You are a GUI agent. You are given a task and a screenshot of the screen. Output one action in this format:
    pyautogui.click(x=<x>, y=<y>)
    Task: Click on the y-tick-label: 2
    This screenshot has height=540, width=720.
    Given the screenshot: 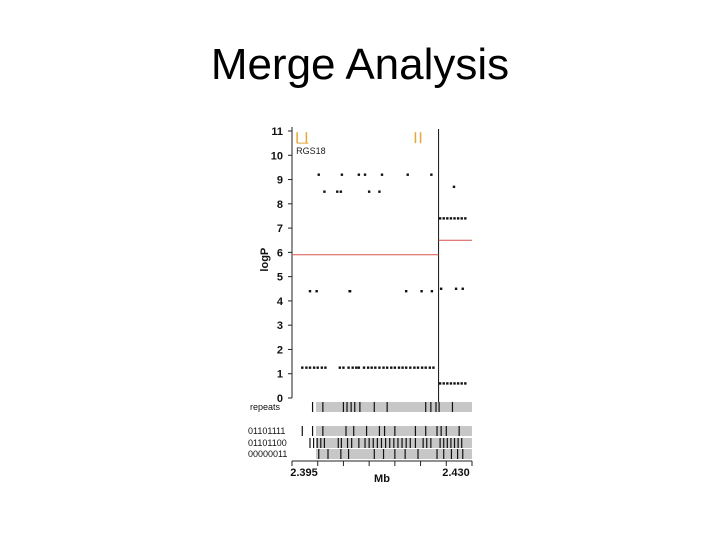 What is the action you would take?
    pyautogui.click(x=280, y=350)
    